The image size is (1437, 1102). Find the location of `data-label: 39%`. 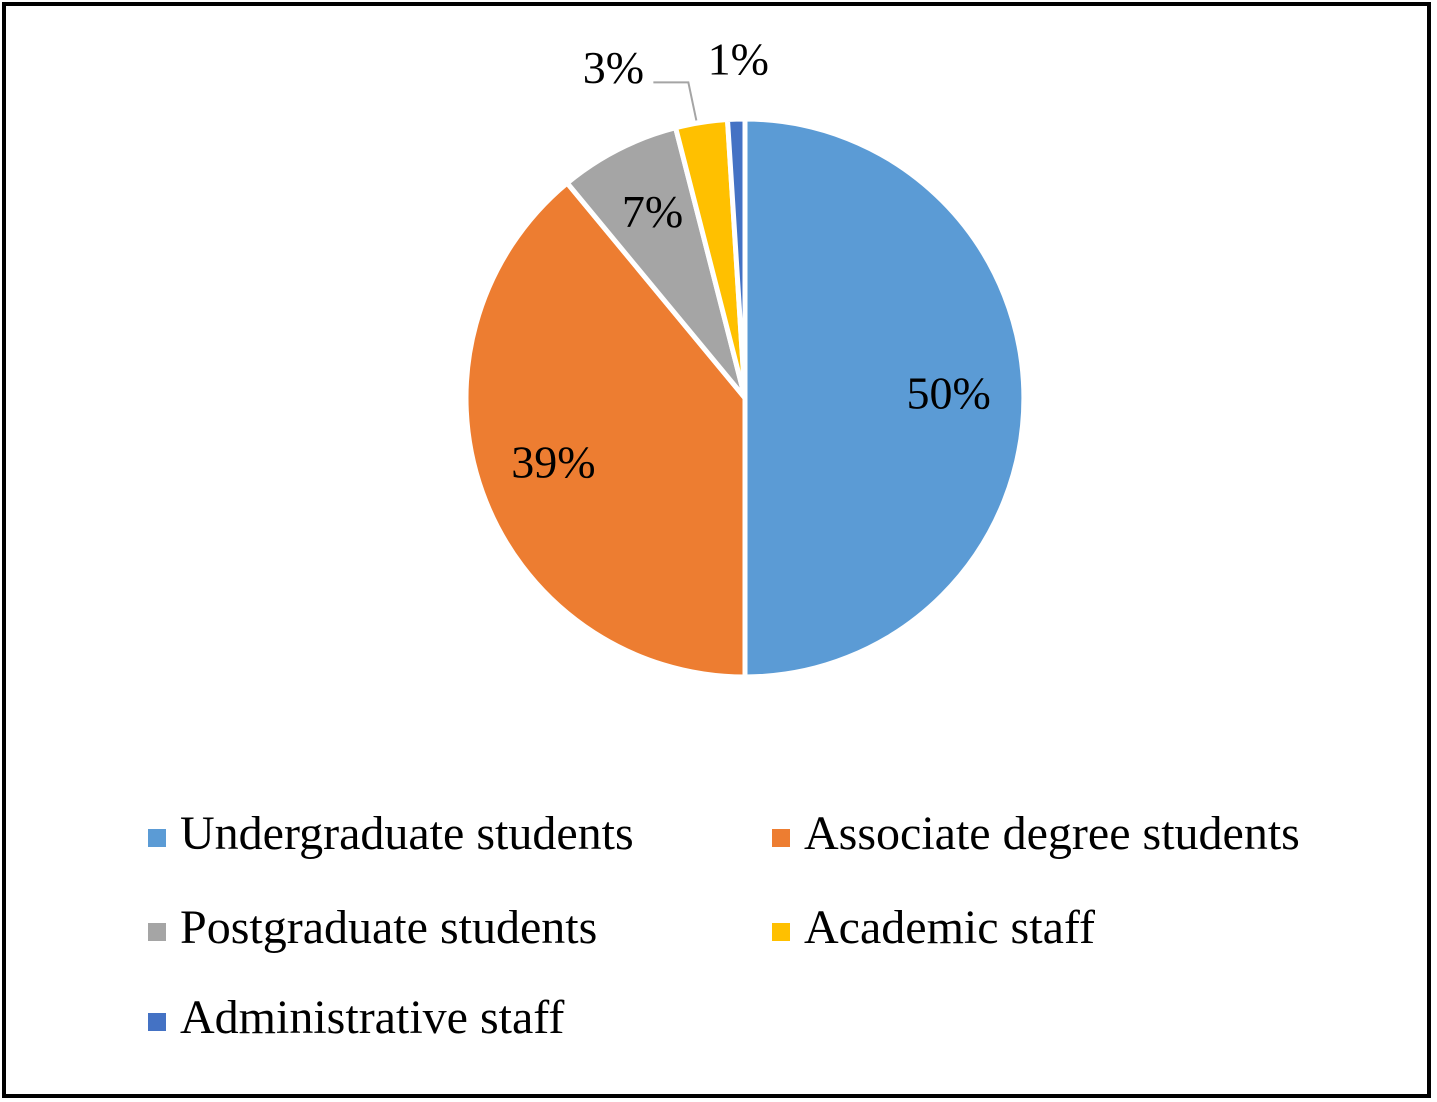

data-label: 39% is located at coordinates (553, 462).